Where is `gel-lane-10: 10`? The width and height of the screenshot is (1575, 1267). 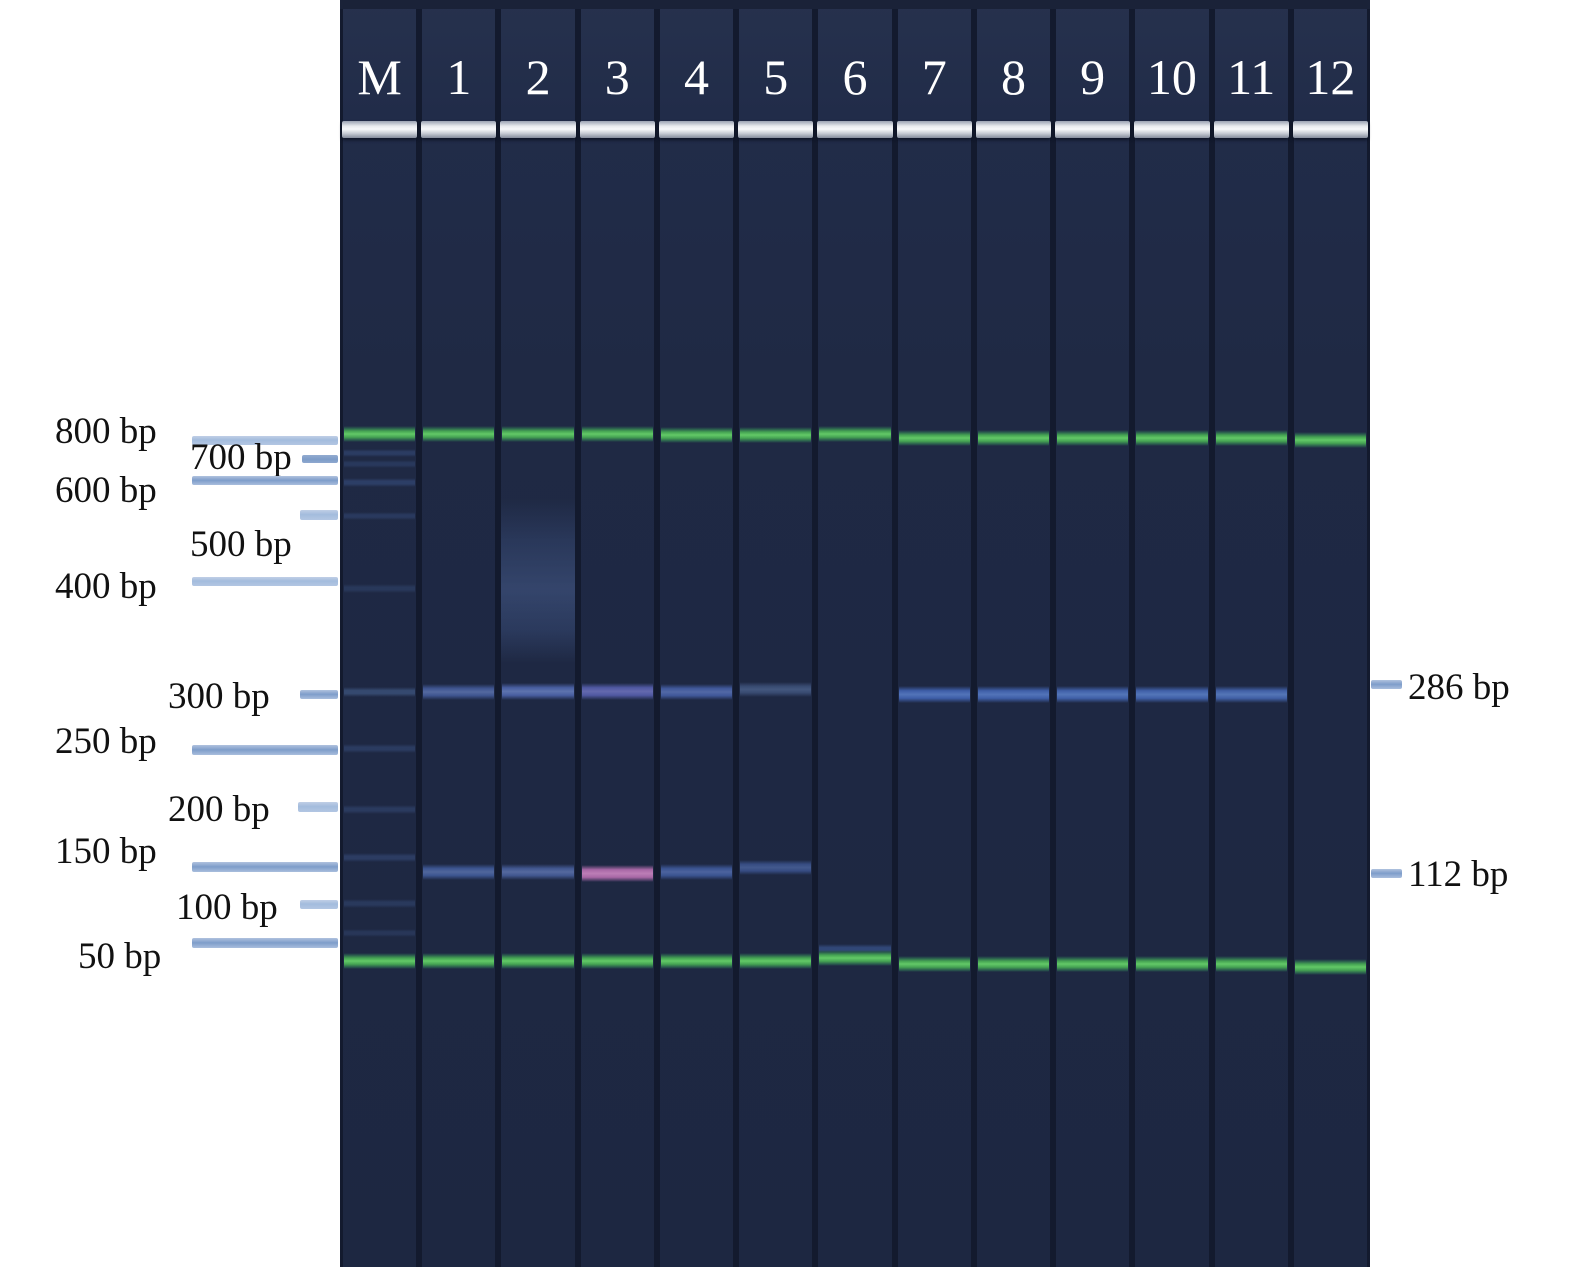 gel-lane-10: 10 is located at coordinates (1171, 633).